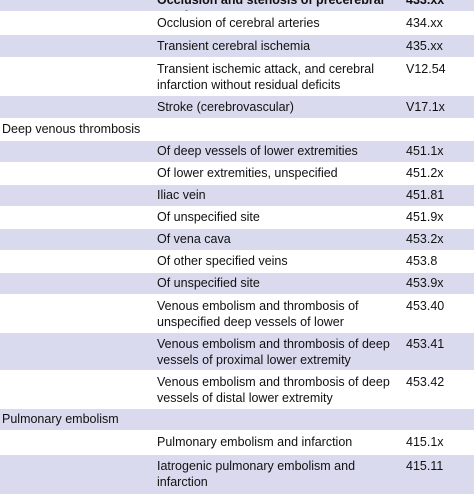 The image size is (474, 494). What do you see at coordinates (181, 195) in the screenshot?
I see `description-cell: Iliac vein` at bounding box center [181, 195].